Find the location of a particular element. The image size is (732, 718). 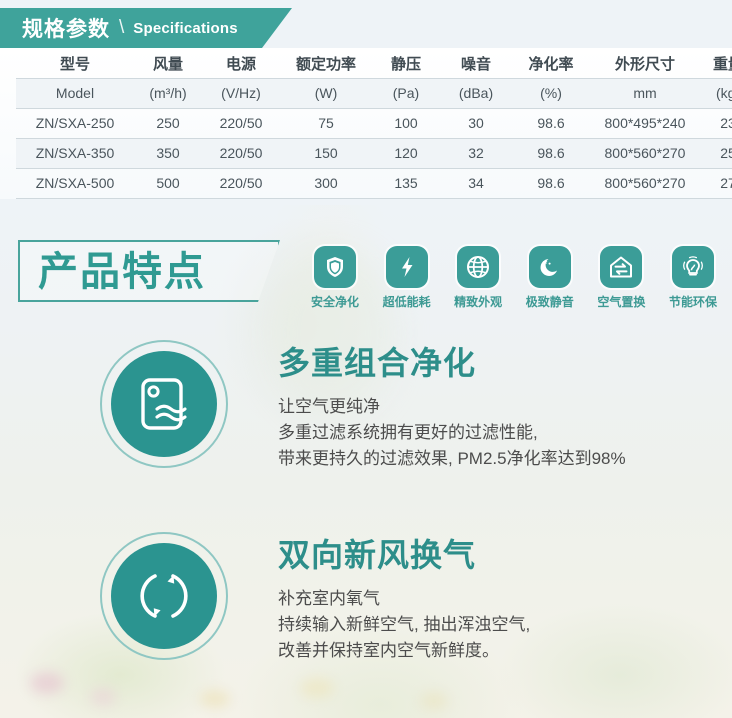

feature-icon-label: 空气置换 is located at coordinates (621, 302).